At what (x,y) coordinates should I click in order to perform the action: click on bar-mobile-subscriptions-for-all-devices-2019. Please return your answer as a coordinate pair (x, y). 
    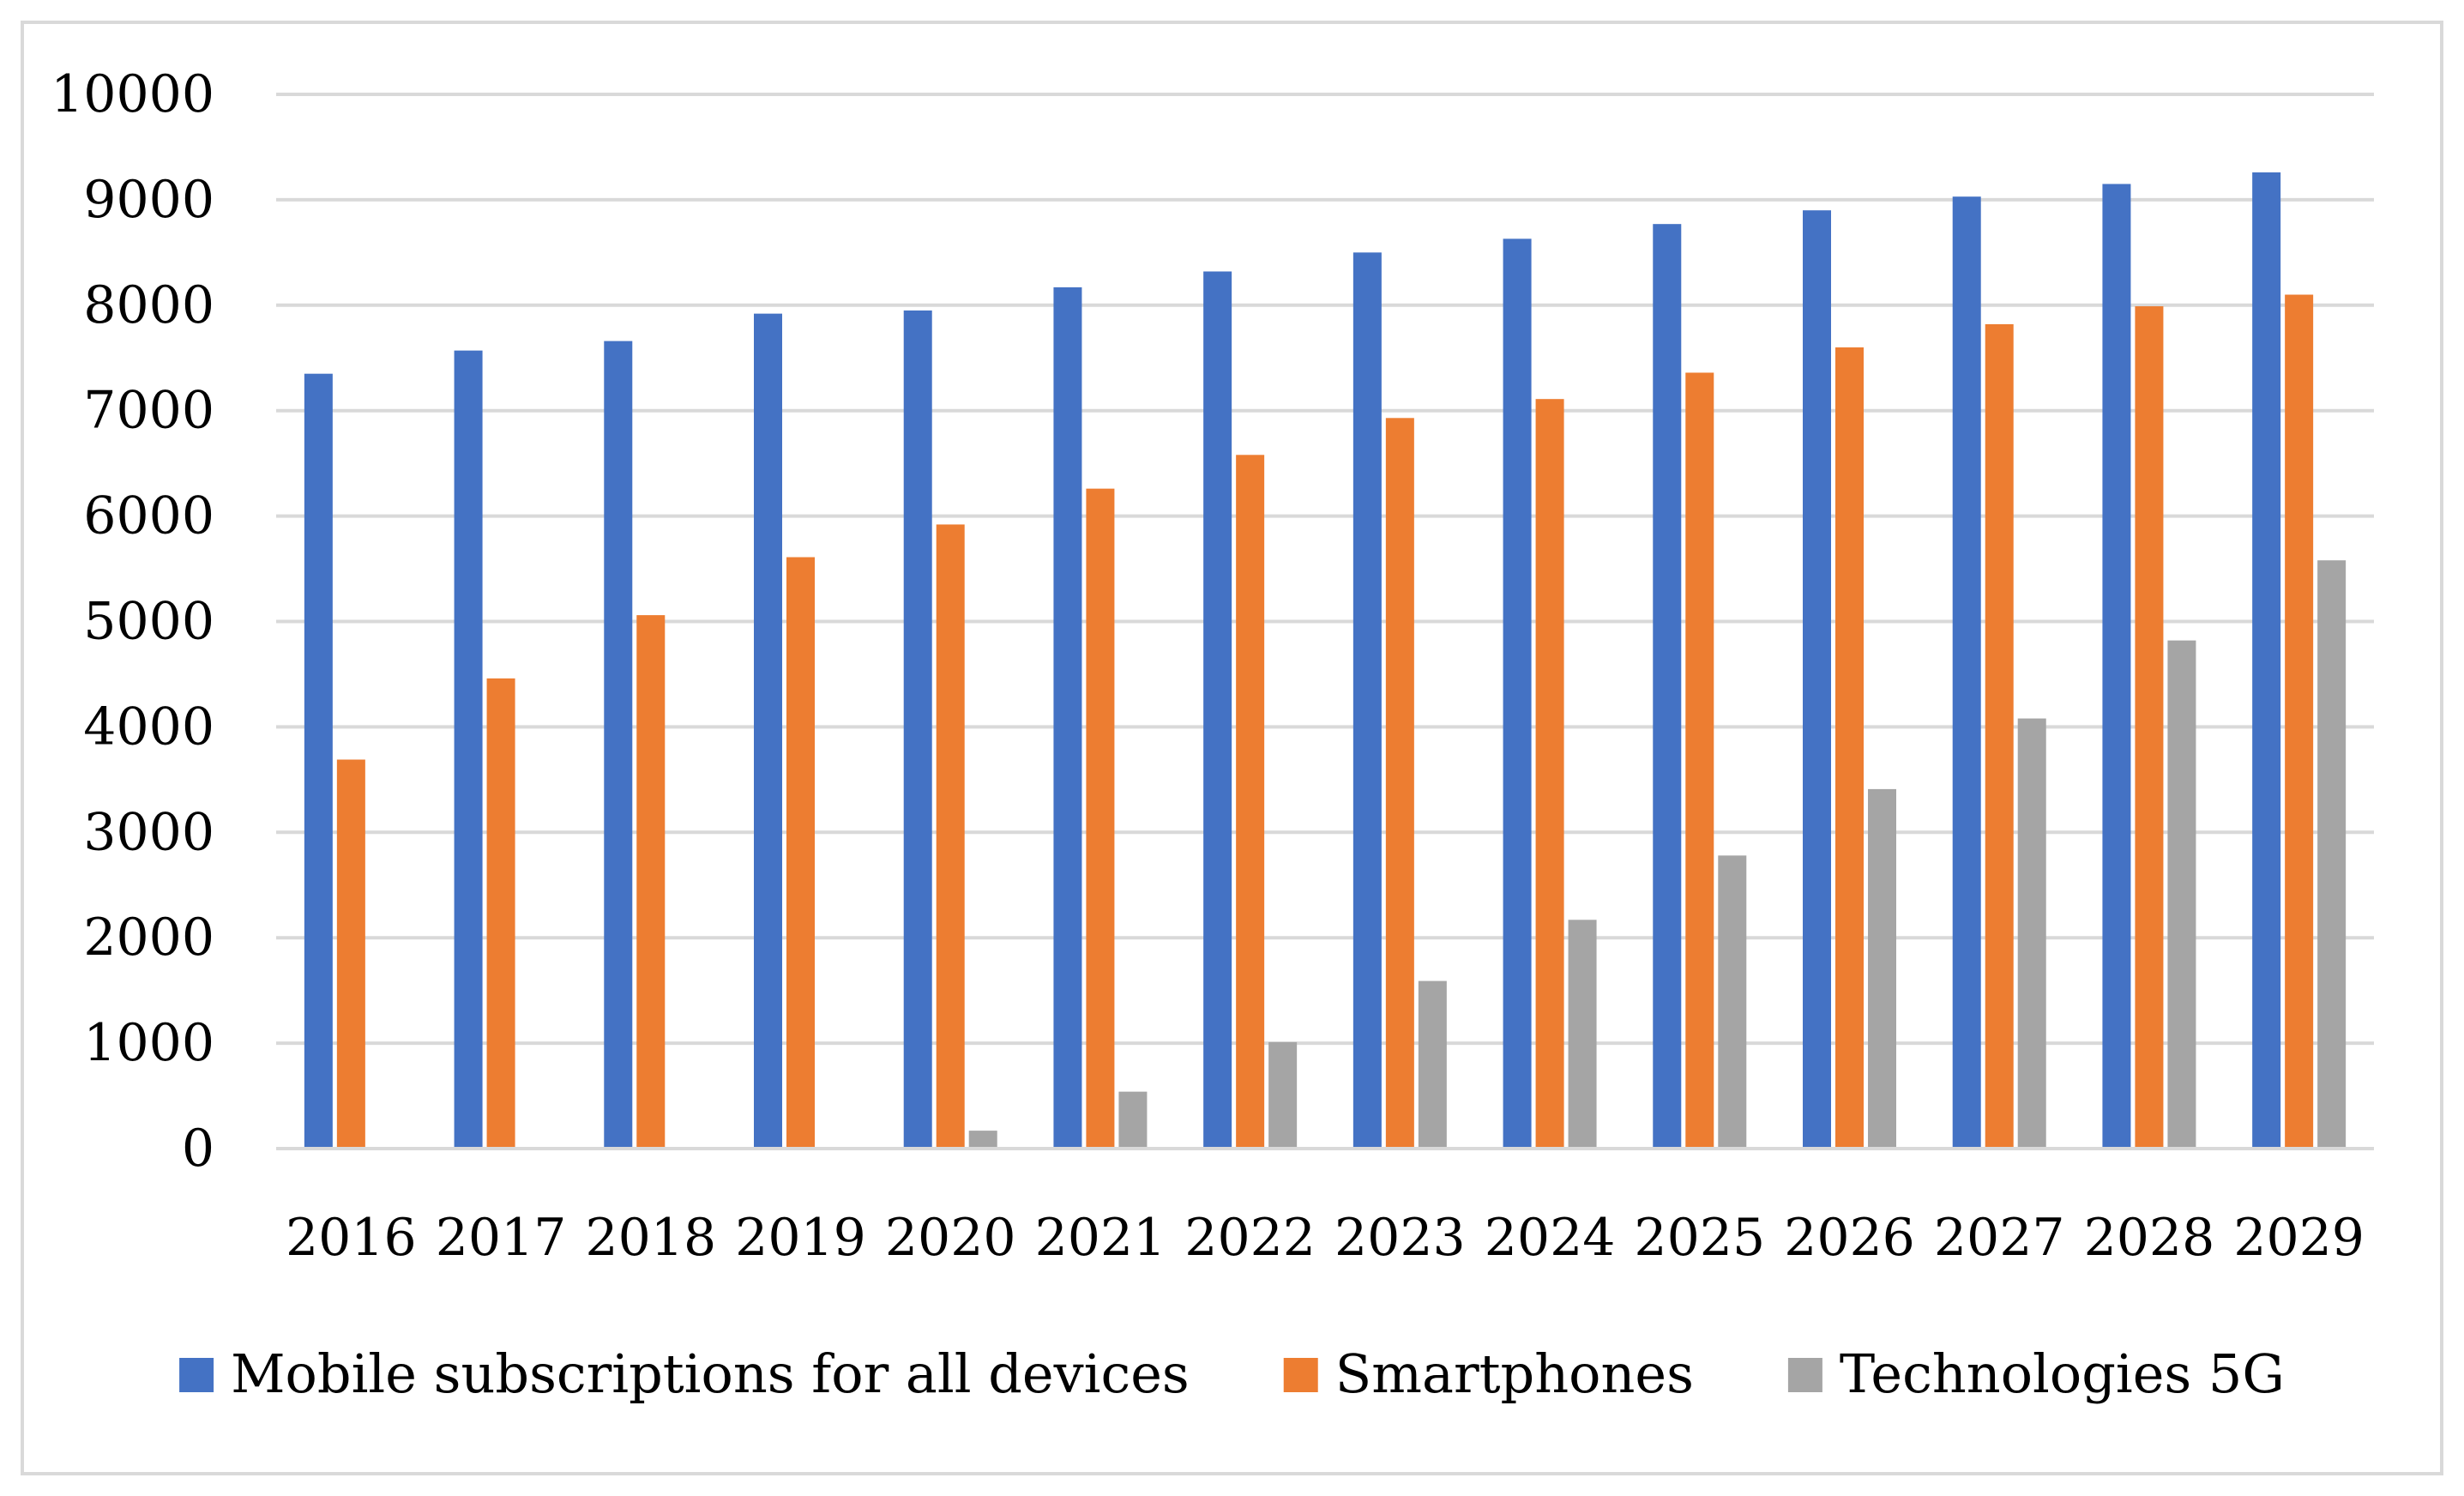
    Looking at the image, I should click on (768, 731).